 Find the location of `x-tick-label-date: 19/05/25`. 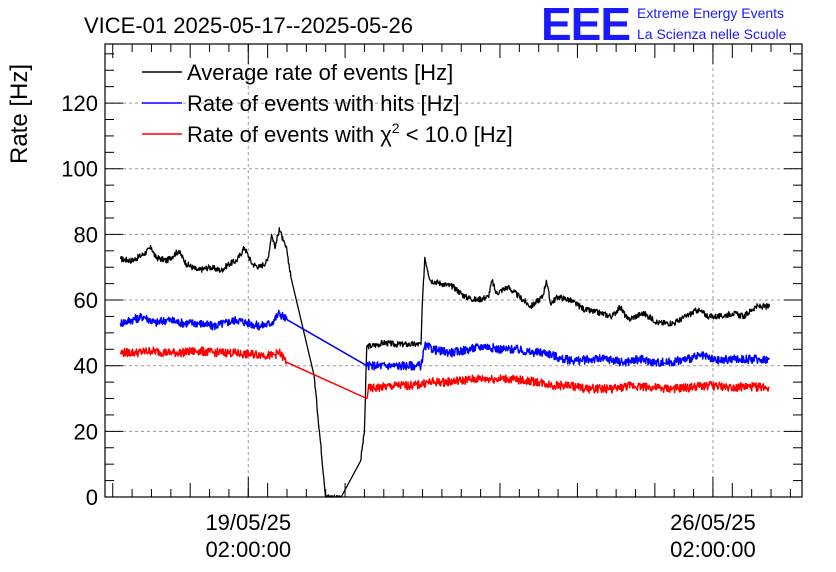

x-tick-label-date: 19/05/25 is located at coordinates (248, 522).